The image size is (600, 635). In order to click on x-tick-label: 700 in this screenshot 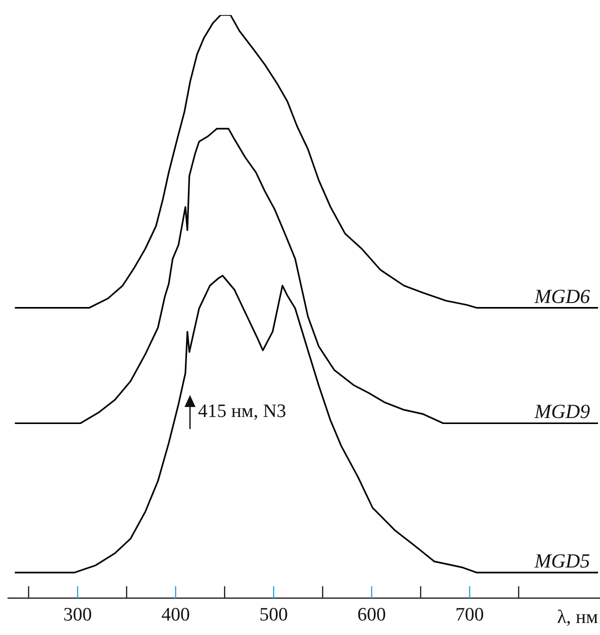, I will do `click(469, 615)`.